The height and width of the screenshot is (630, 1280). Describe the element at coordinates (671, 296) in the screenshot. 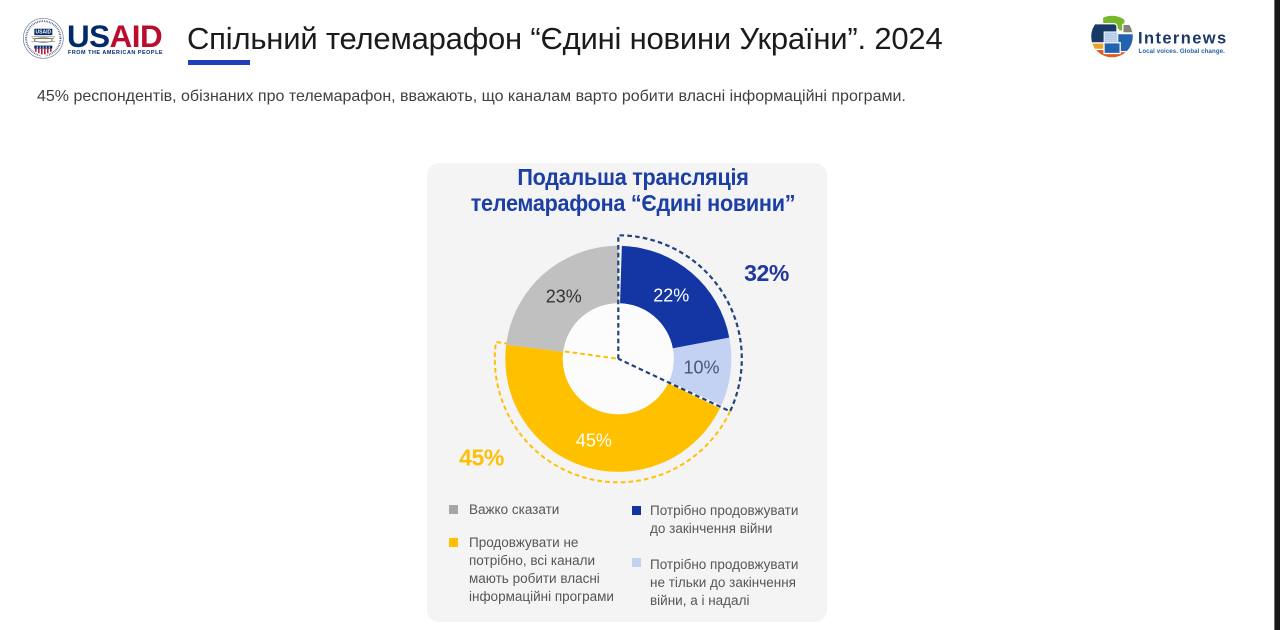

I see `svg-text: 22%` at that location.